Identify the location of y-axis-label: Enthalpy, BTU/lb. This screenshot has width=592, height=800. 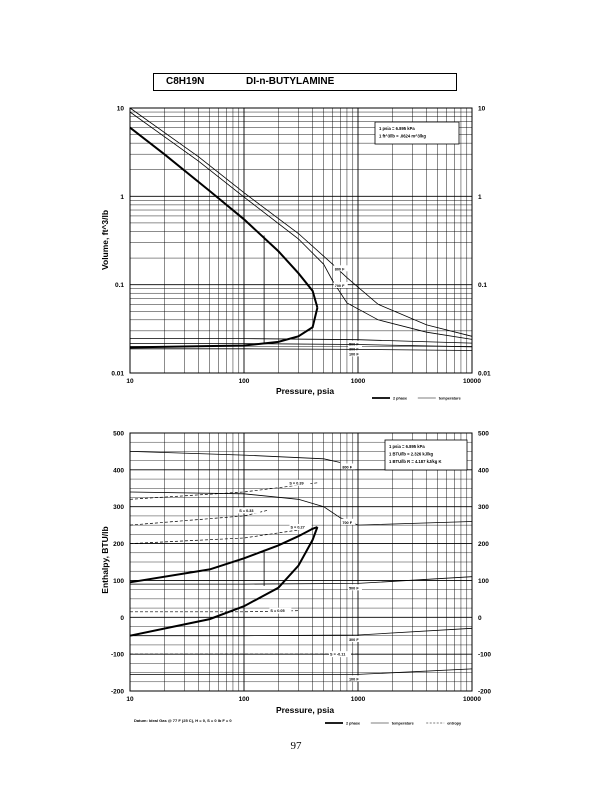
(105, 559).